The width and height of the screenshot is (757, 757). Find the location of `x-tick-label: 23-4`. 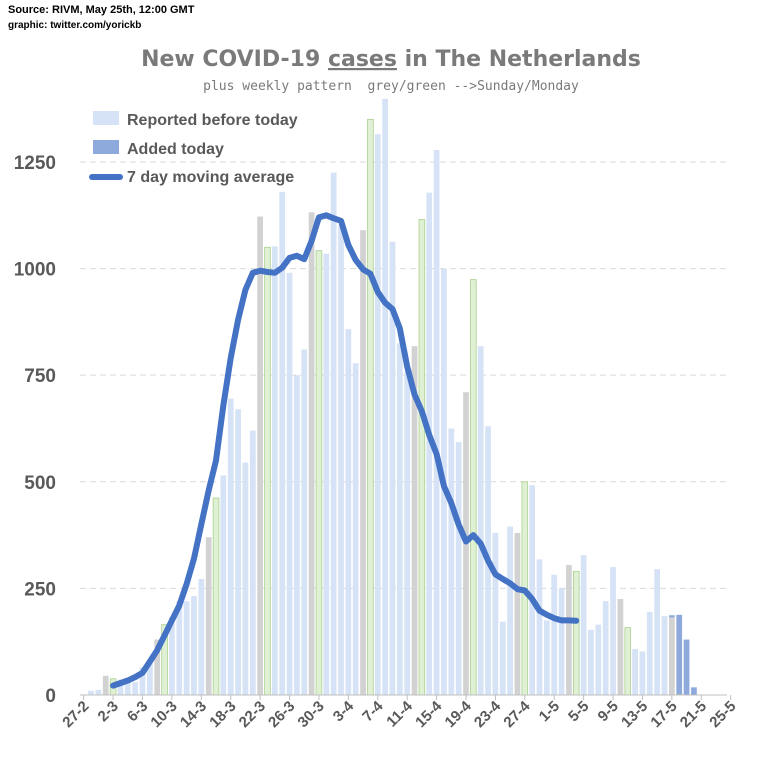

x-tick-label: 23-4 is located at coordinates (488, 714).